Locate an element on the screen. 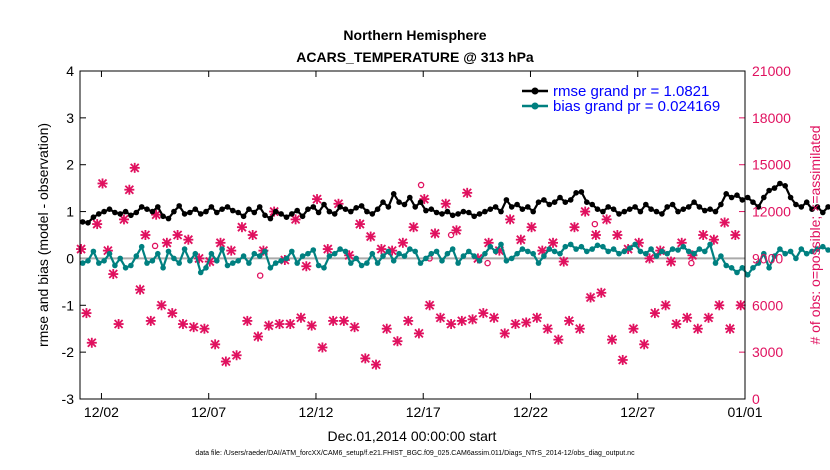  x-tick-label: 12/02 is located at coordinates (101, 412).